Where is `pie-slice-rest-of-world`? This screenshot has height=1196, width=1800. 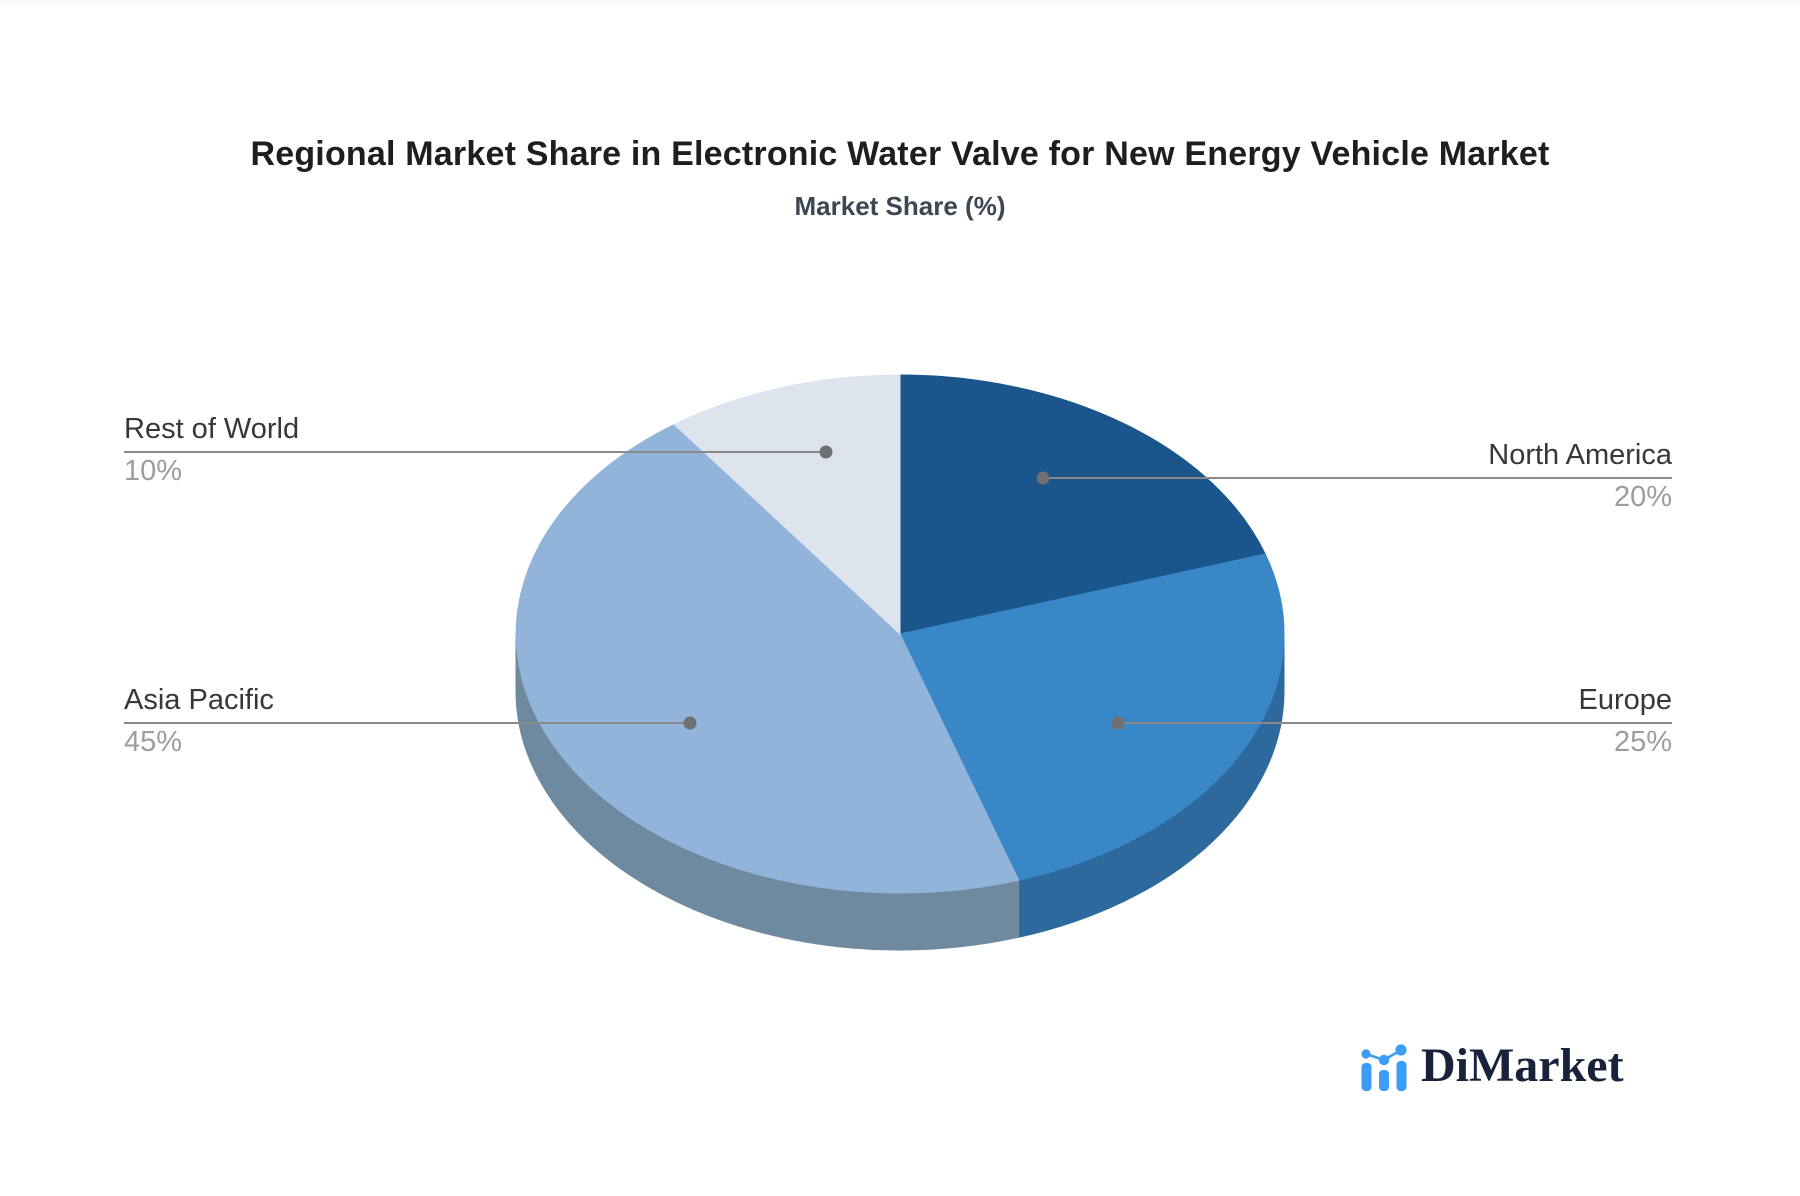
pie-slice-rest-of-world is located at coordinates (787, 505).